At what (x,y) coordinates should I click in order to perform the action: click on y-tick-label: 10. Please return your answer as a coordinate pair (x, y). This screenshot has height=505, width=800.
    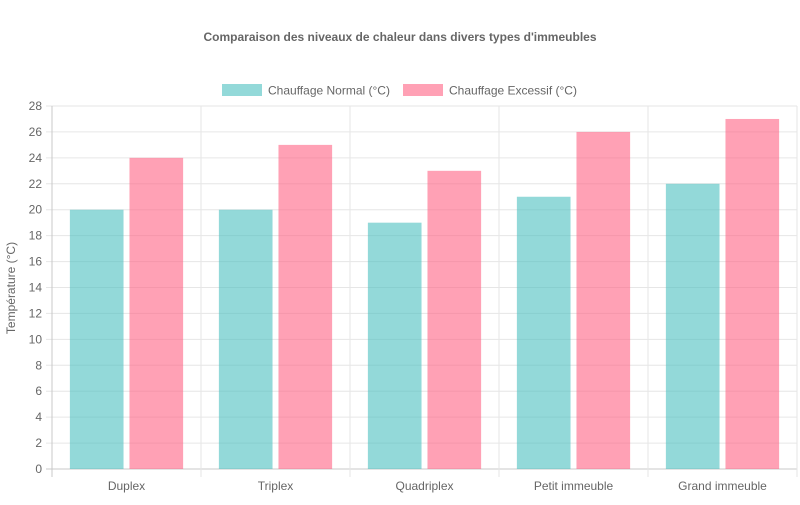
    Looking at the image, I should click on (36, 339).